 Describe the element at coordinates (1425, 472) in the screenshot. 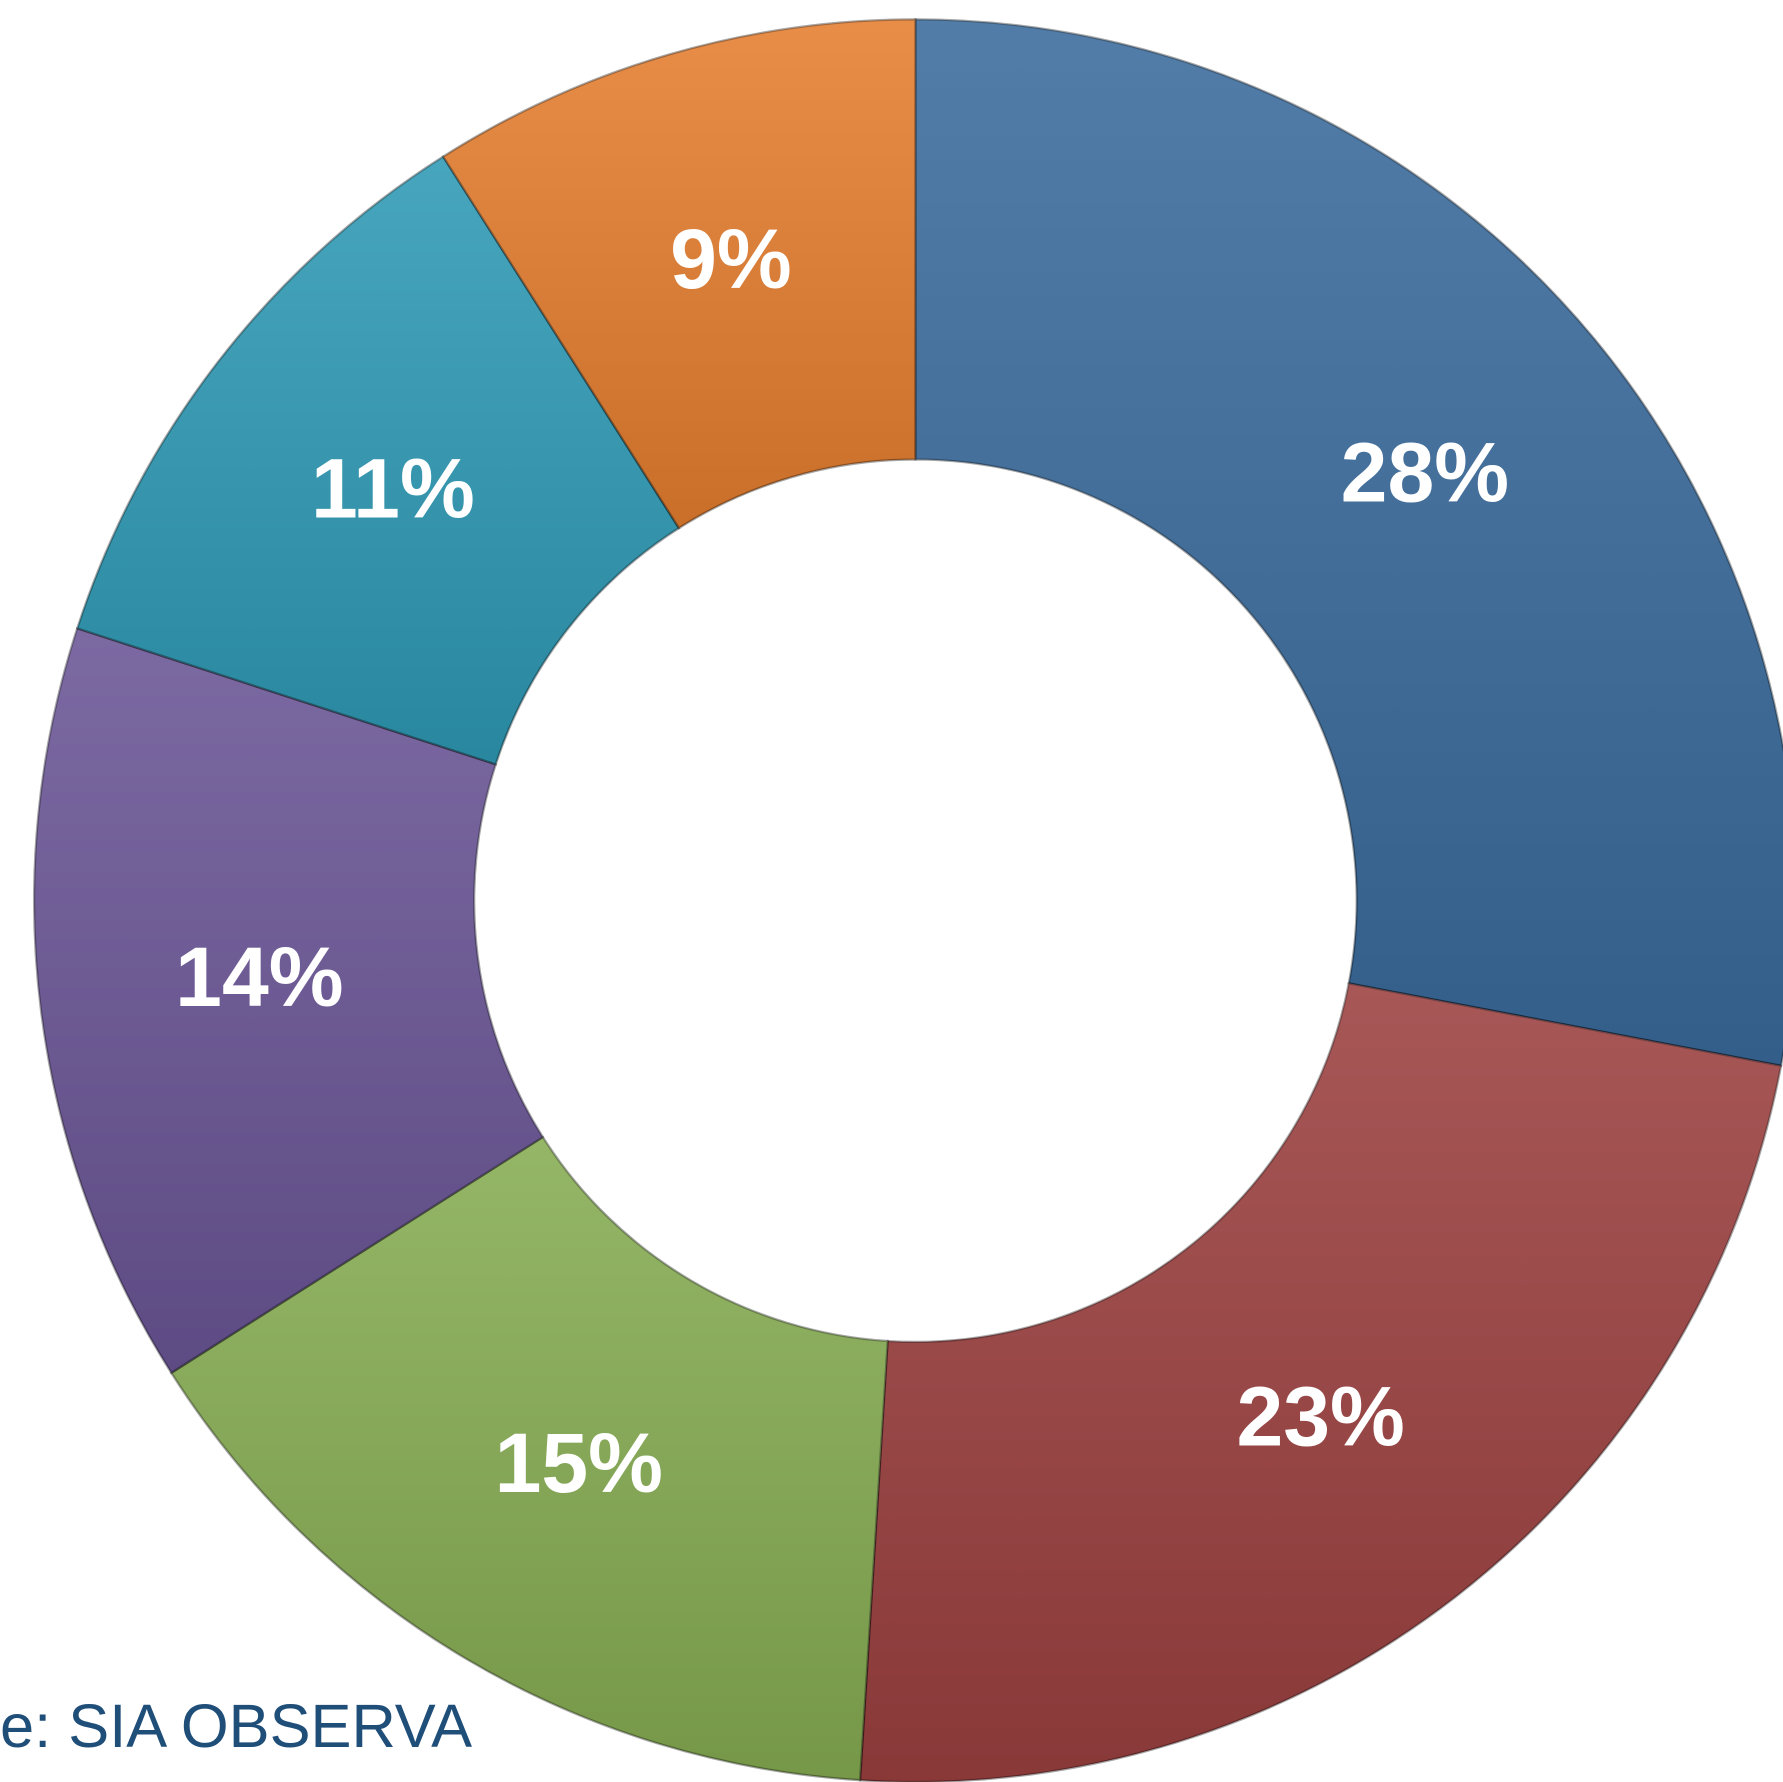

I see `data-label: 28%` at that location.